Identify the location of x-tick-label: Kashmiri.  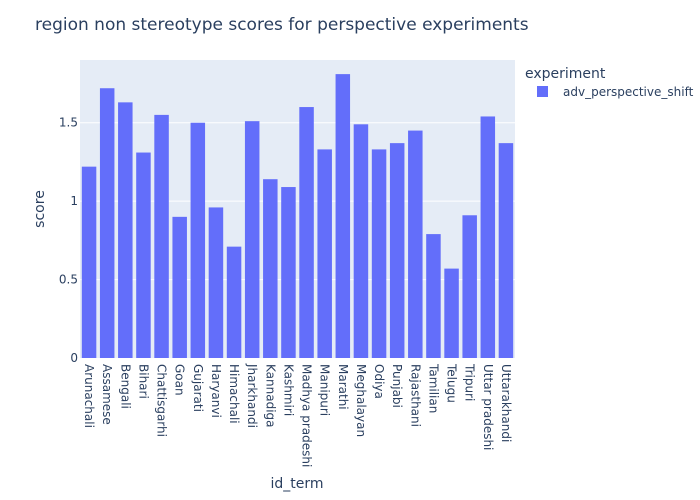
(288, 390).